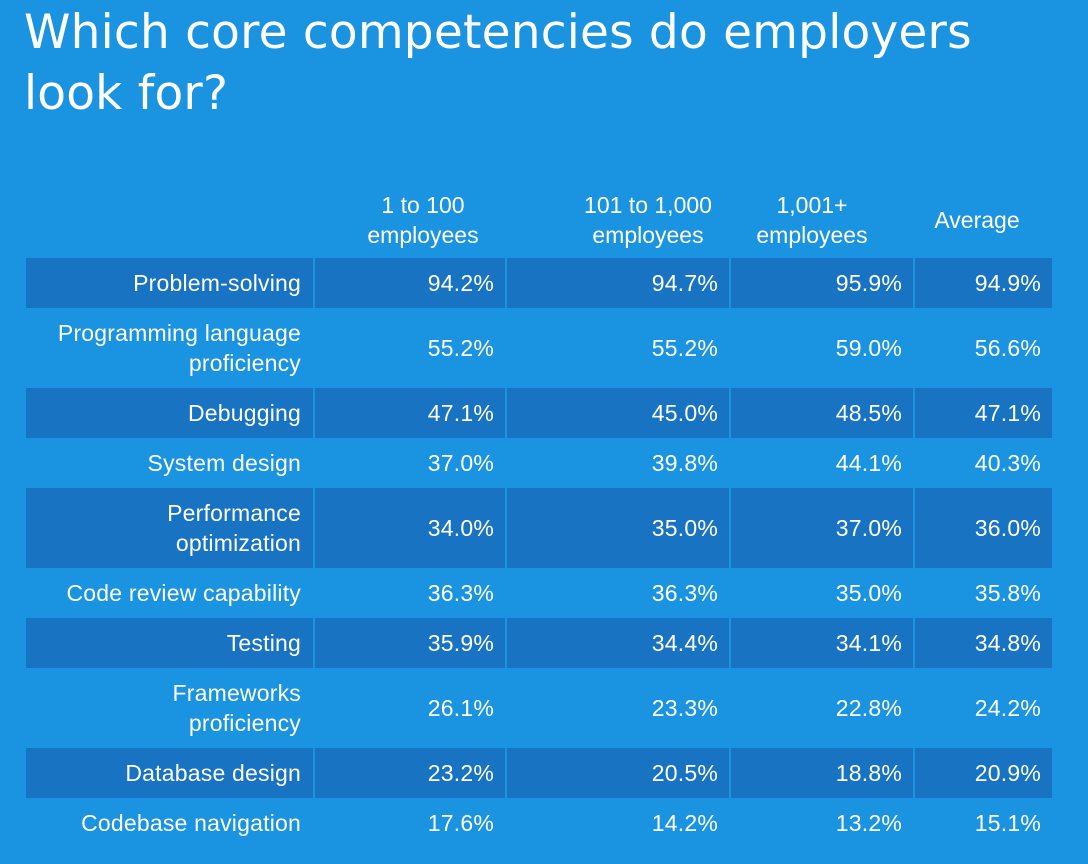  I want to click on value-cell: 94.9%, so click(982, 283).